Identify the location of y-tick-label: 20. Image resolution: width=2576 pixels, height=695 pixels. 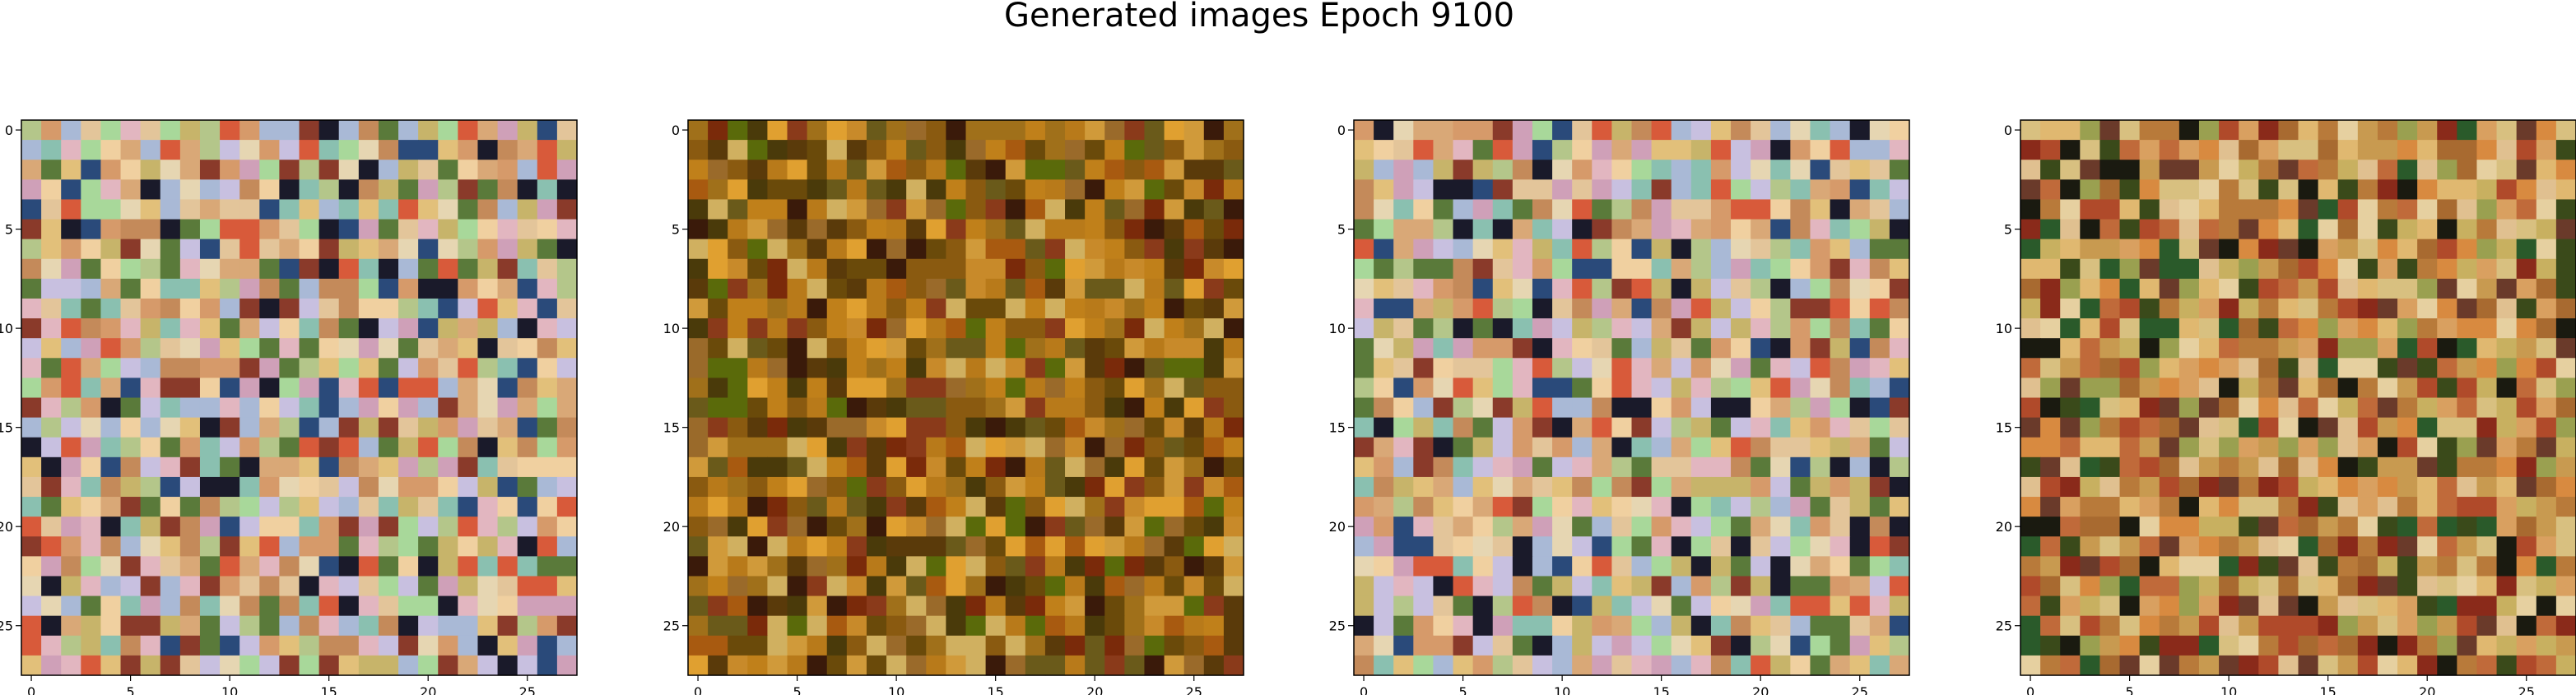
(1337, 527).